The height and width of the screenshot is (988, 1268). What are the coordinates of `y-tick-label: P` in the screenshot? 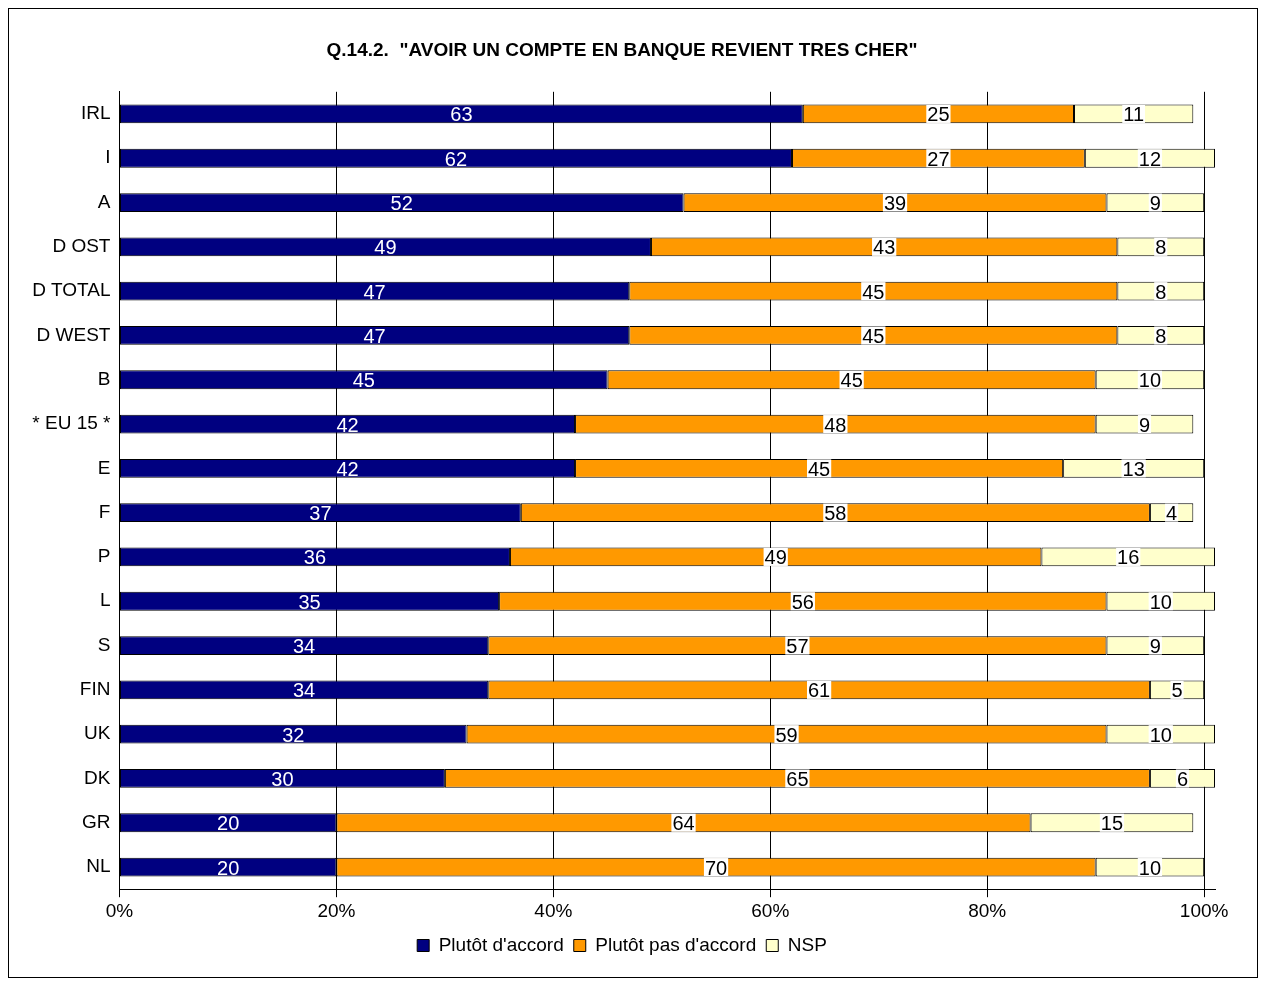 It's located at (104, 556).